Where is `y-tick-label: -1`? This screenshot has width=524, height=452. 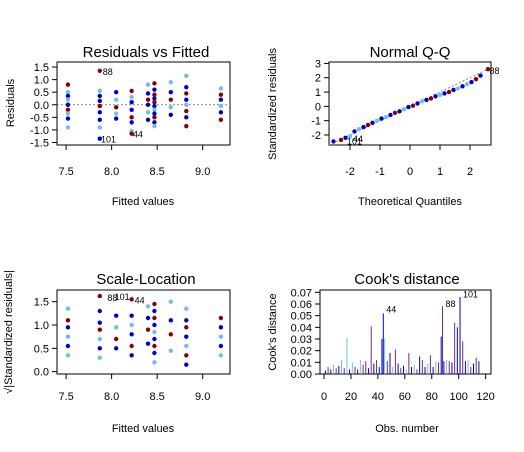 y-tick-label: -1 is located at coordinates (316, 122).